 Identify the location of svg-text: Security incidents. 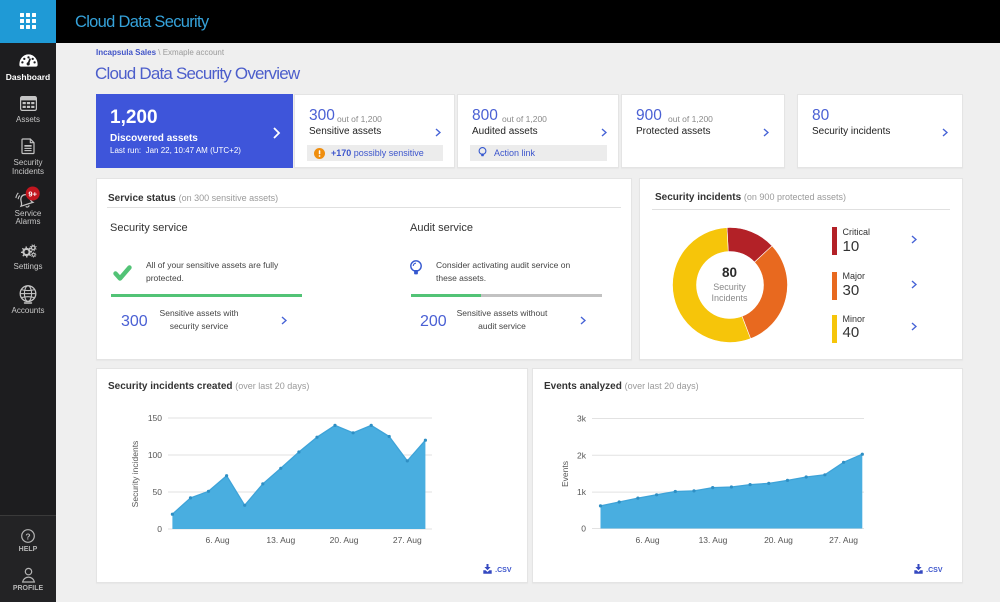
(135, 474).